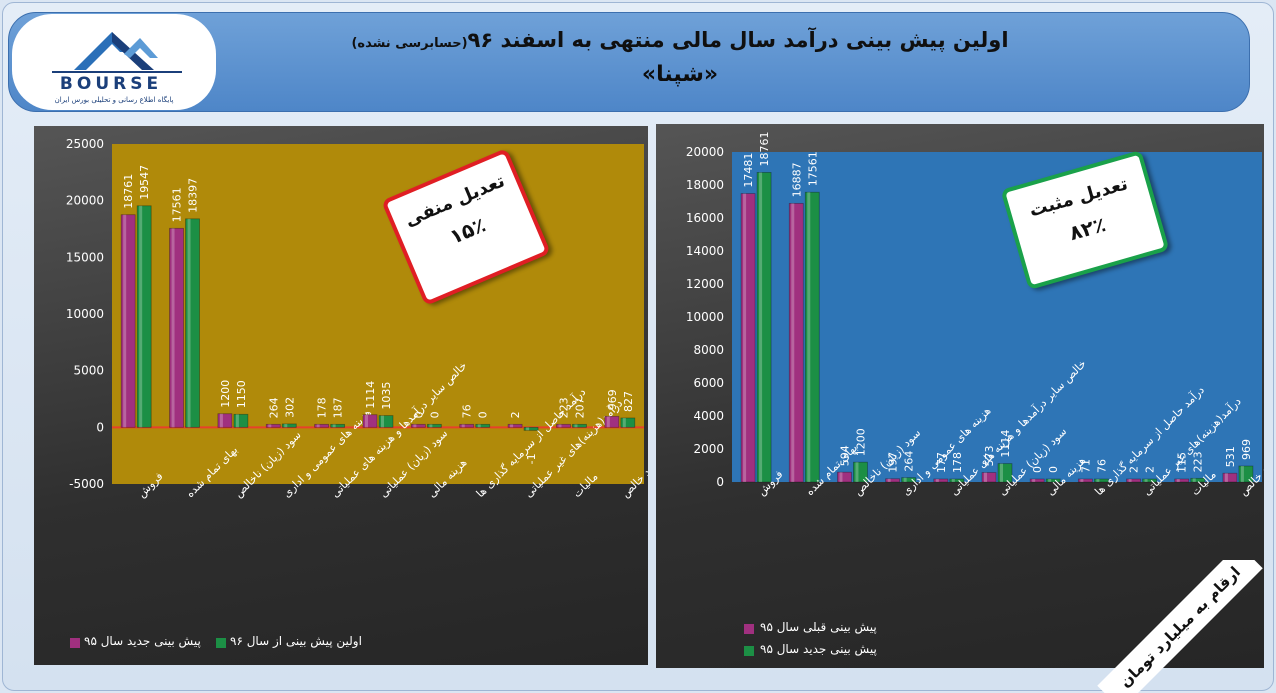  Describe the element at coordinates (86, 484) in the screenshot. I see `y-tick-label: -5000` at that location.